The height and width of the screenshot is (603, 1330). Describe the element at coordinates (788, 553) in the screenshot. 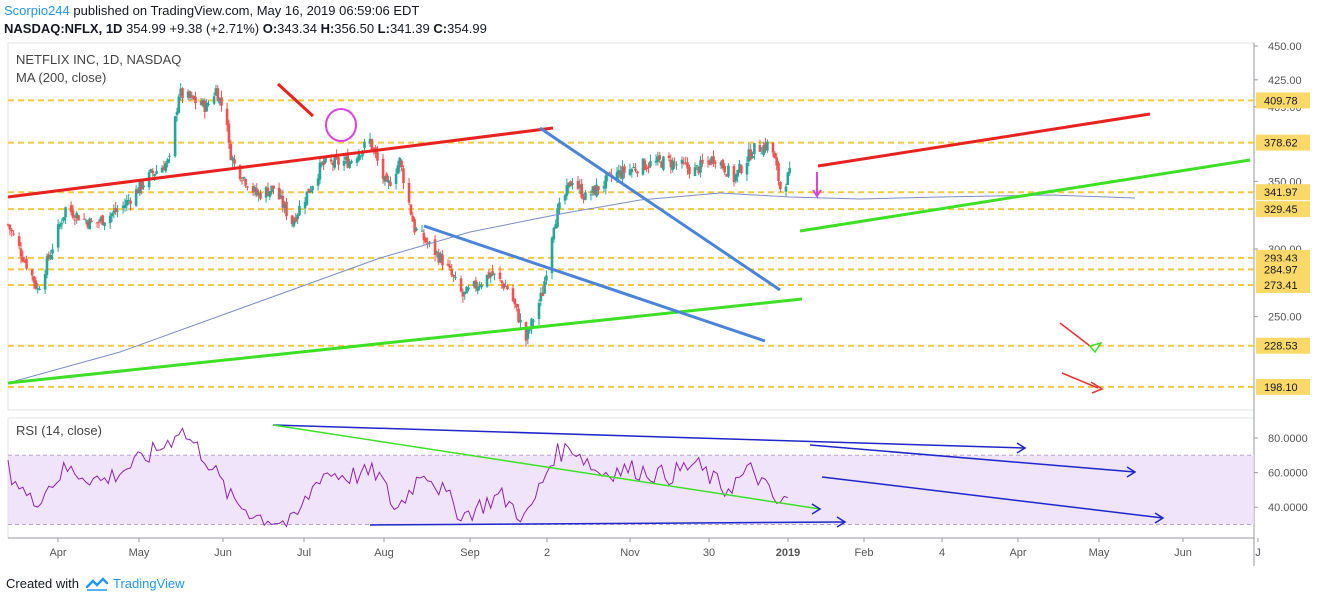

I see `time-tick-label: 2019` at that location.